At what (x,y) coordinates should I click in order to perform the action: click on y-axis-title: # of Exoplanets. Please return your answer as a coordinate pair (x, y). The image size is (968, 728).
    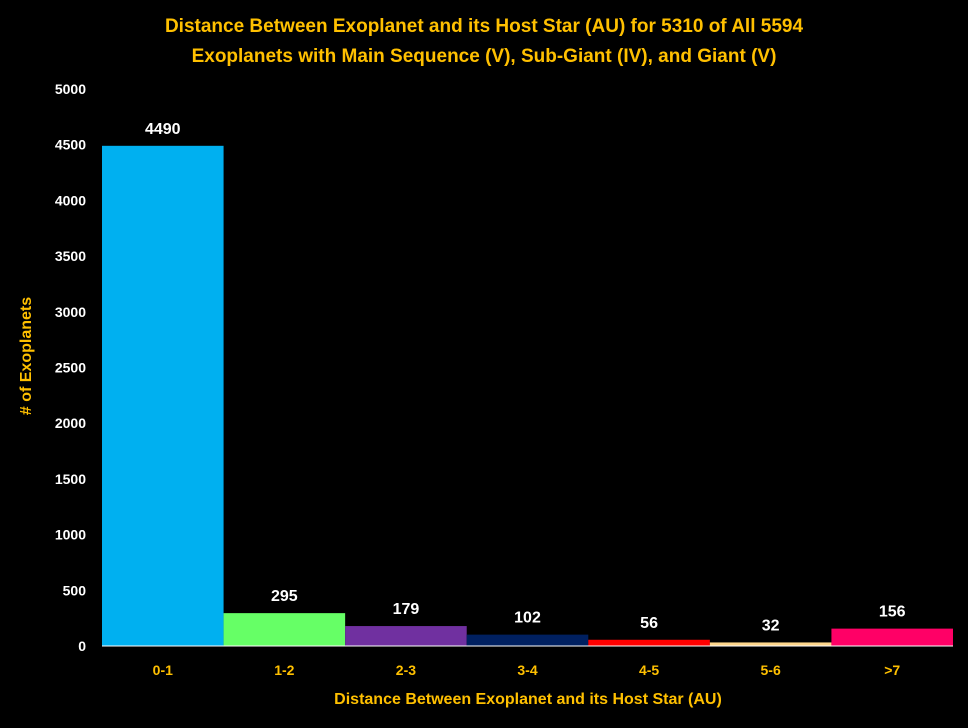
    Looking at the image, I should click on (26, 356).